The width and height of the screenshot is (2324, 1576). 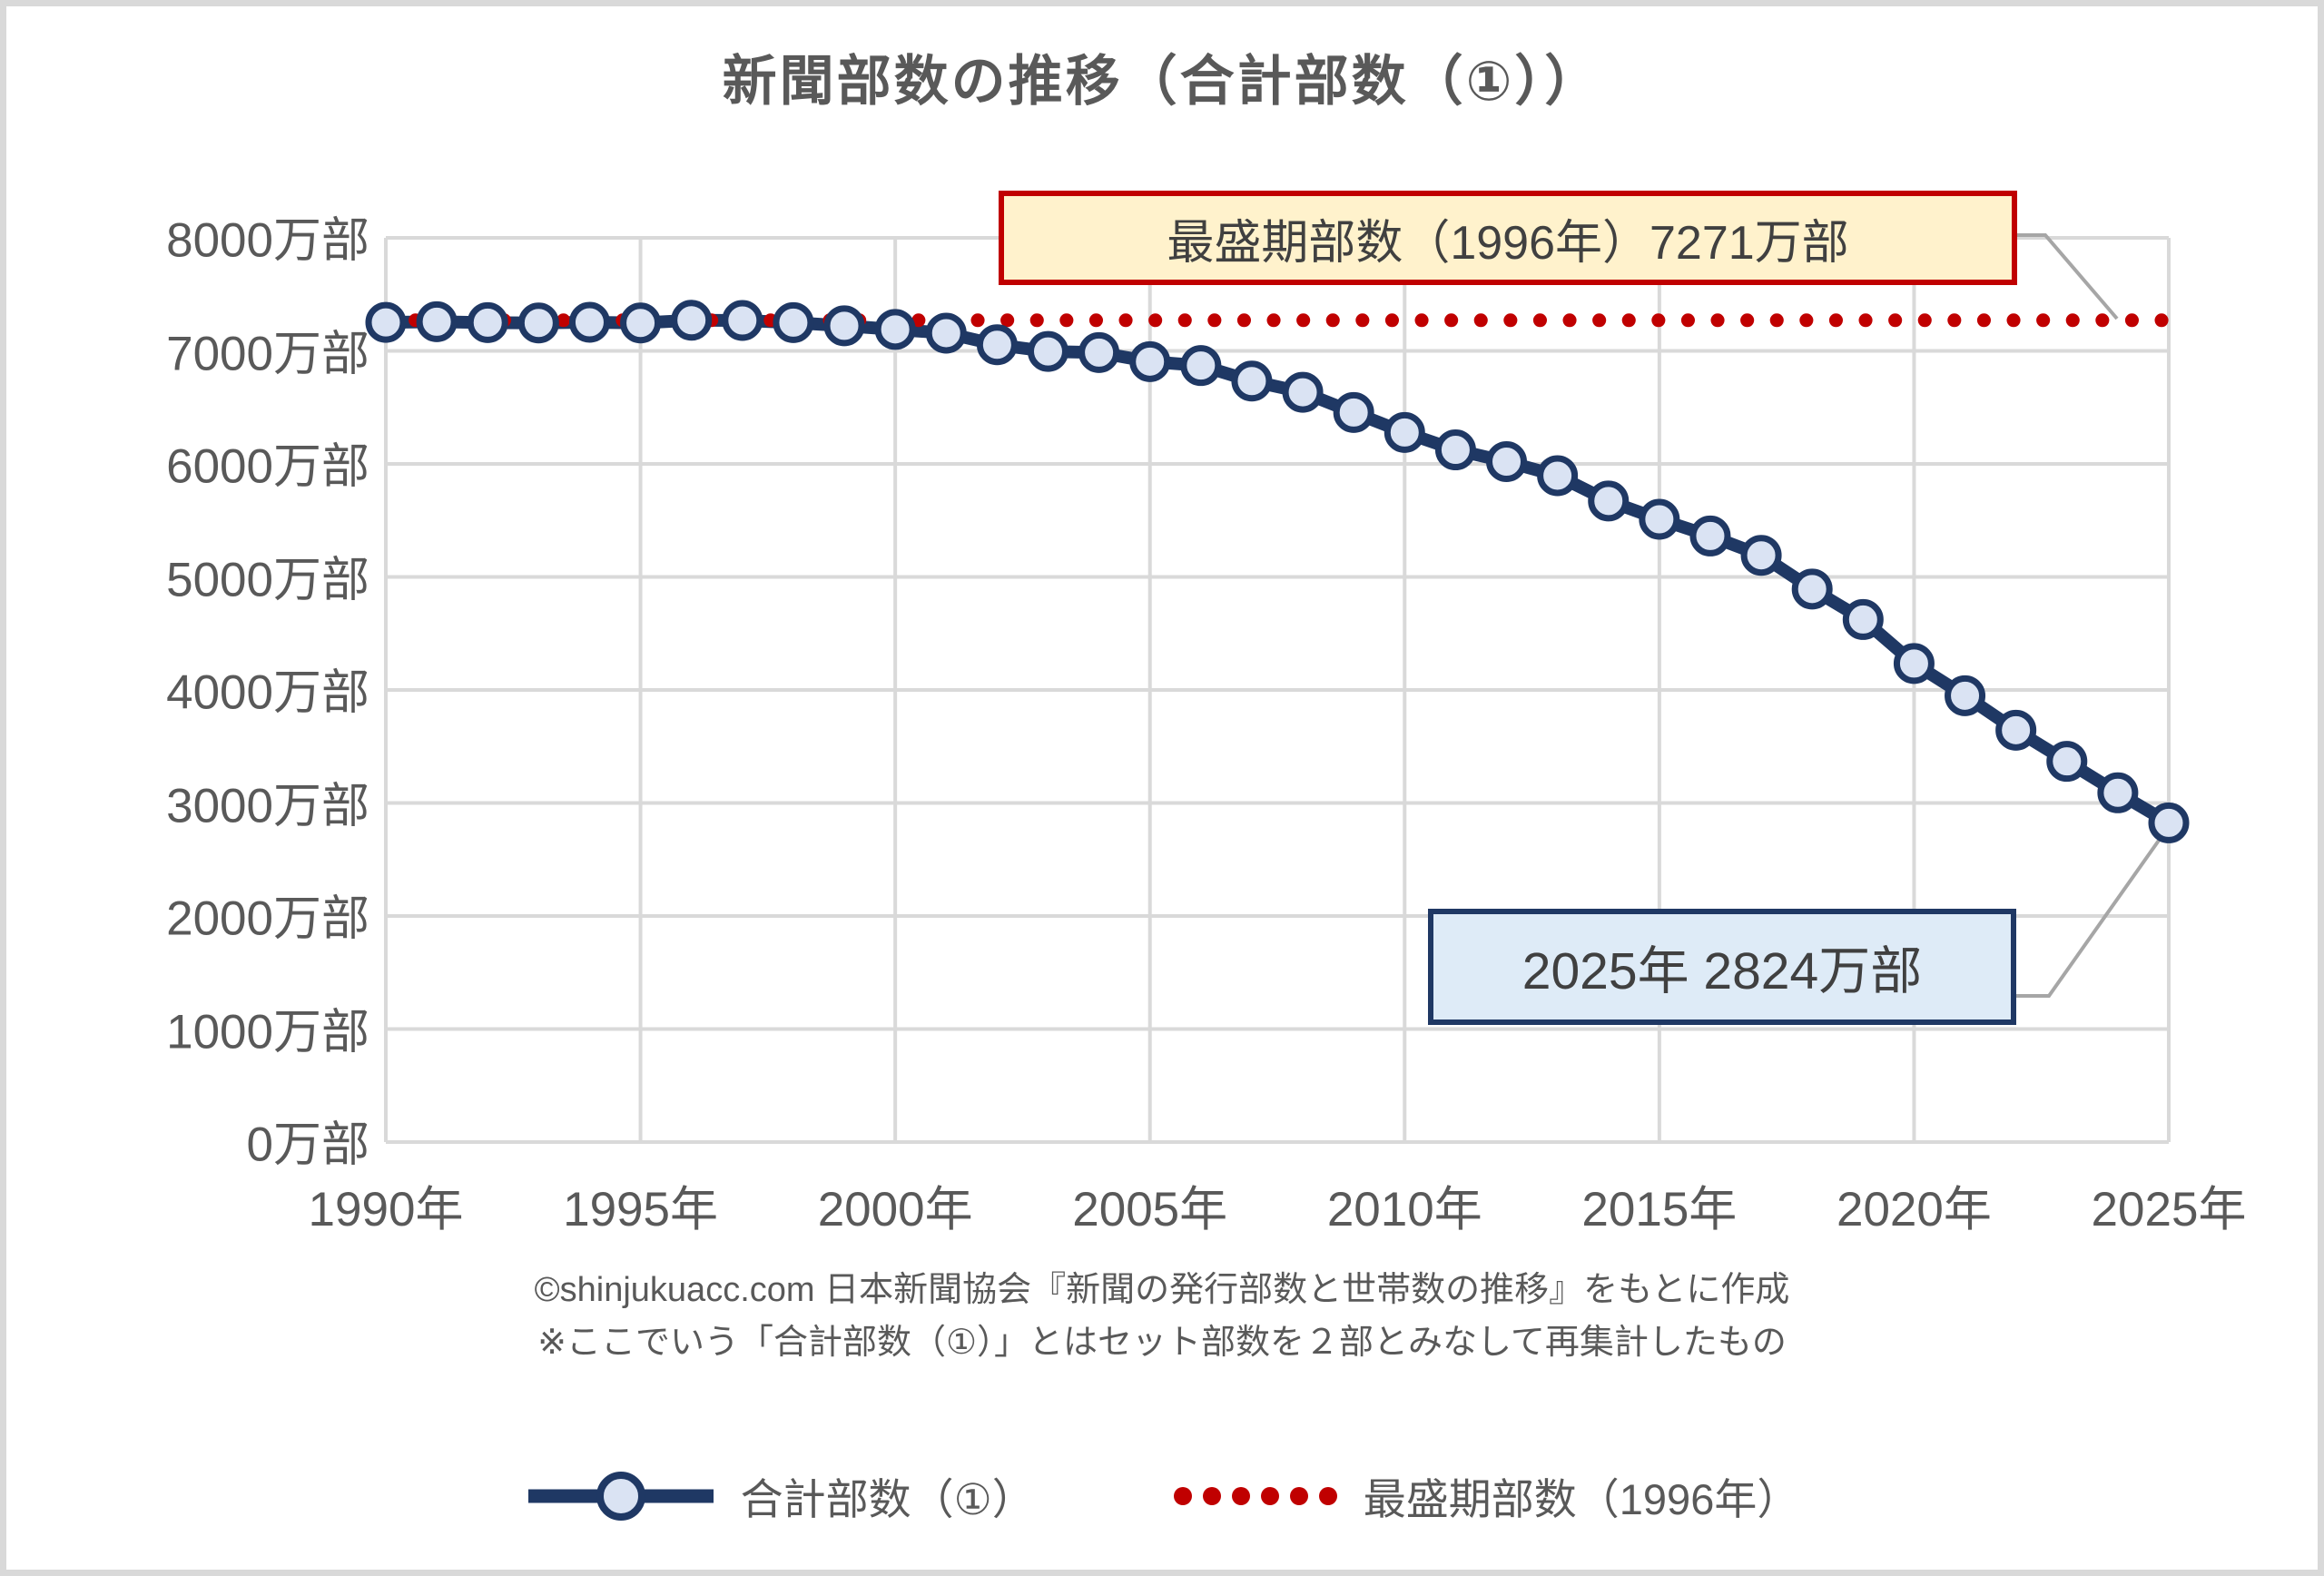 What do you see at coordinates (1255, 1495) in the screenshot?
I see `red-dotted-line-icon` at bounding box center [1255, 1495].